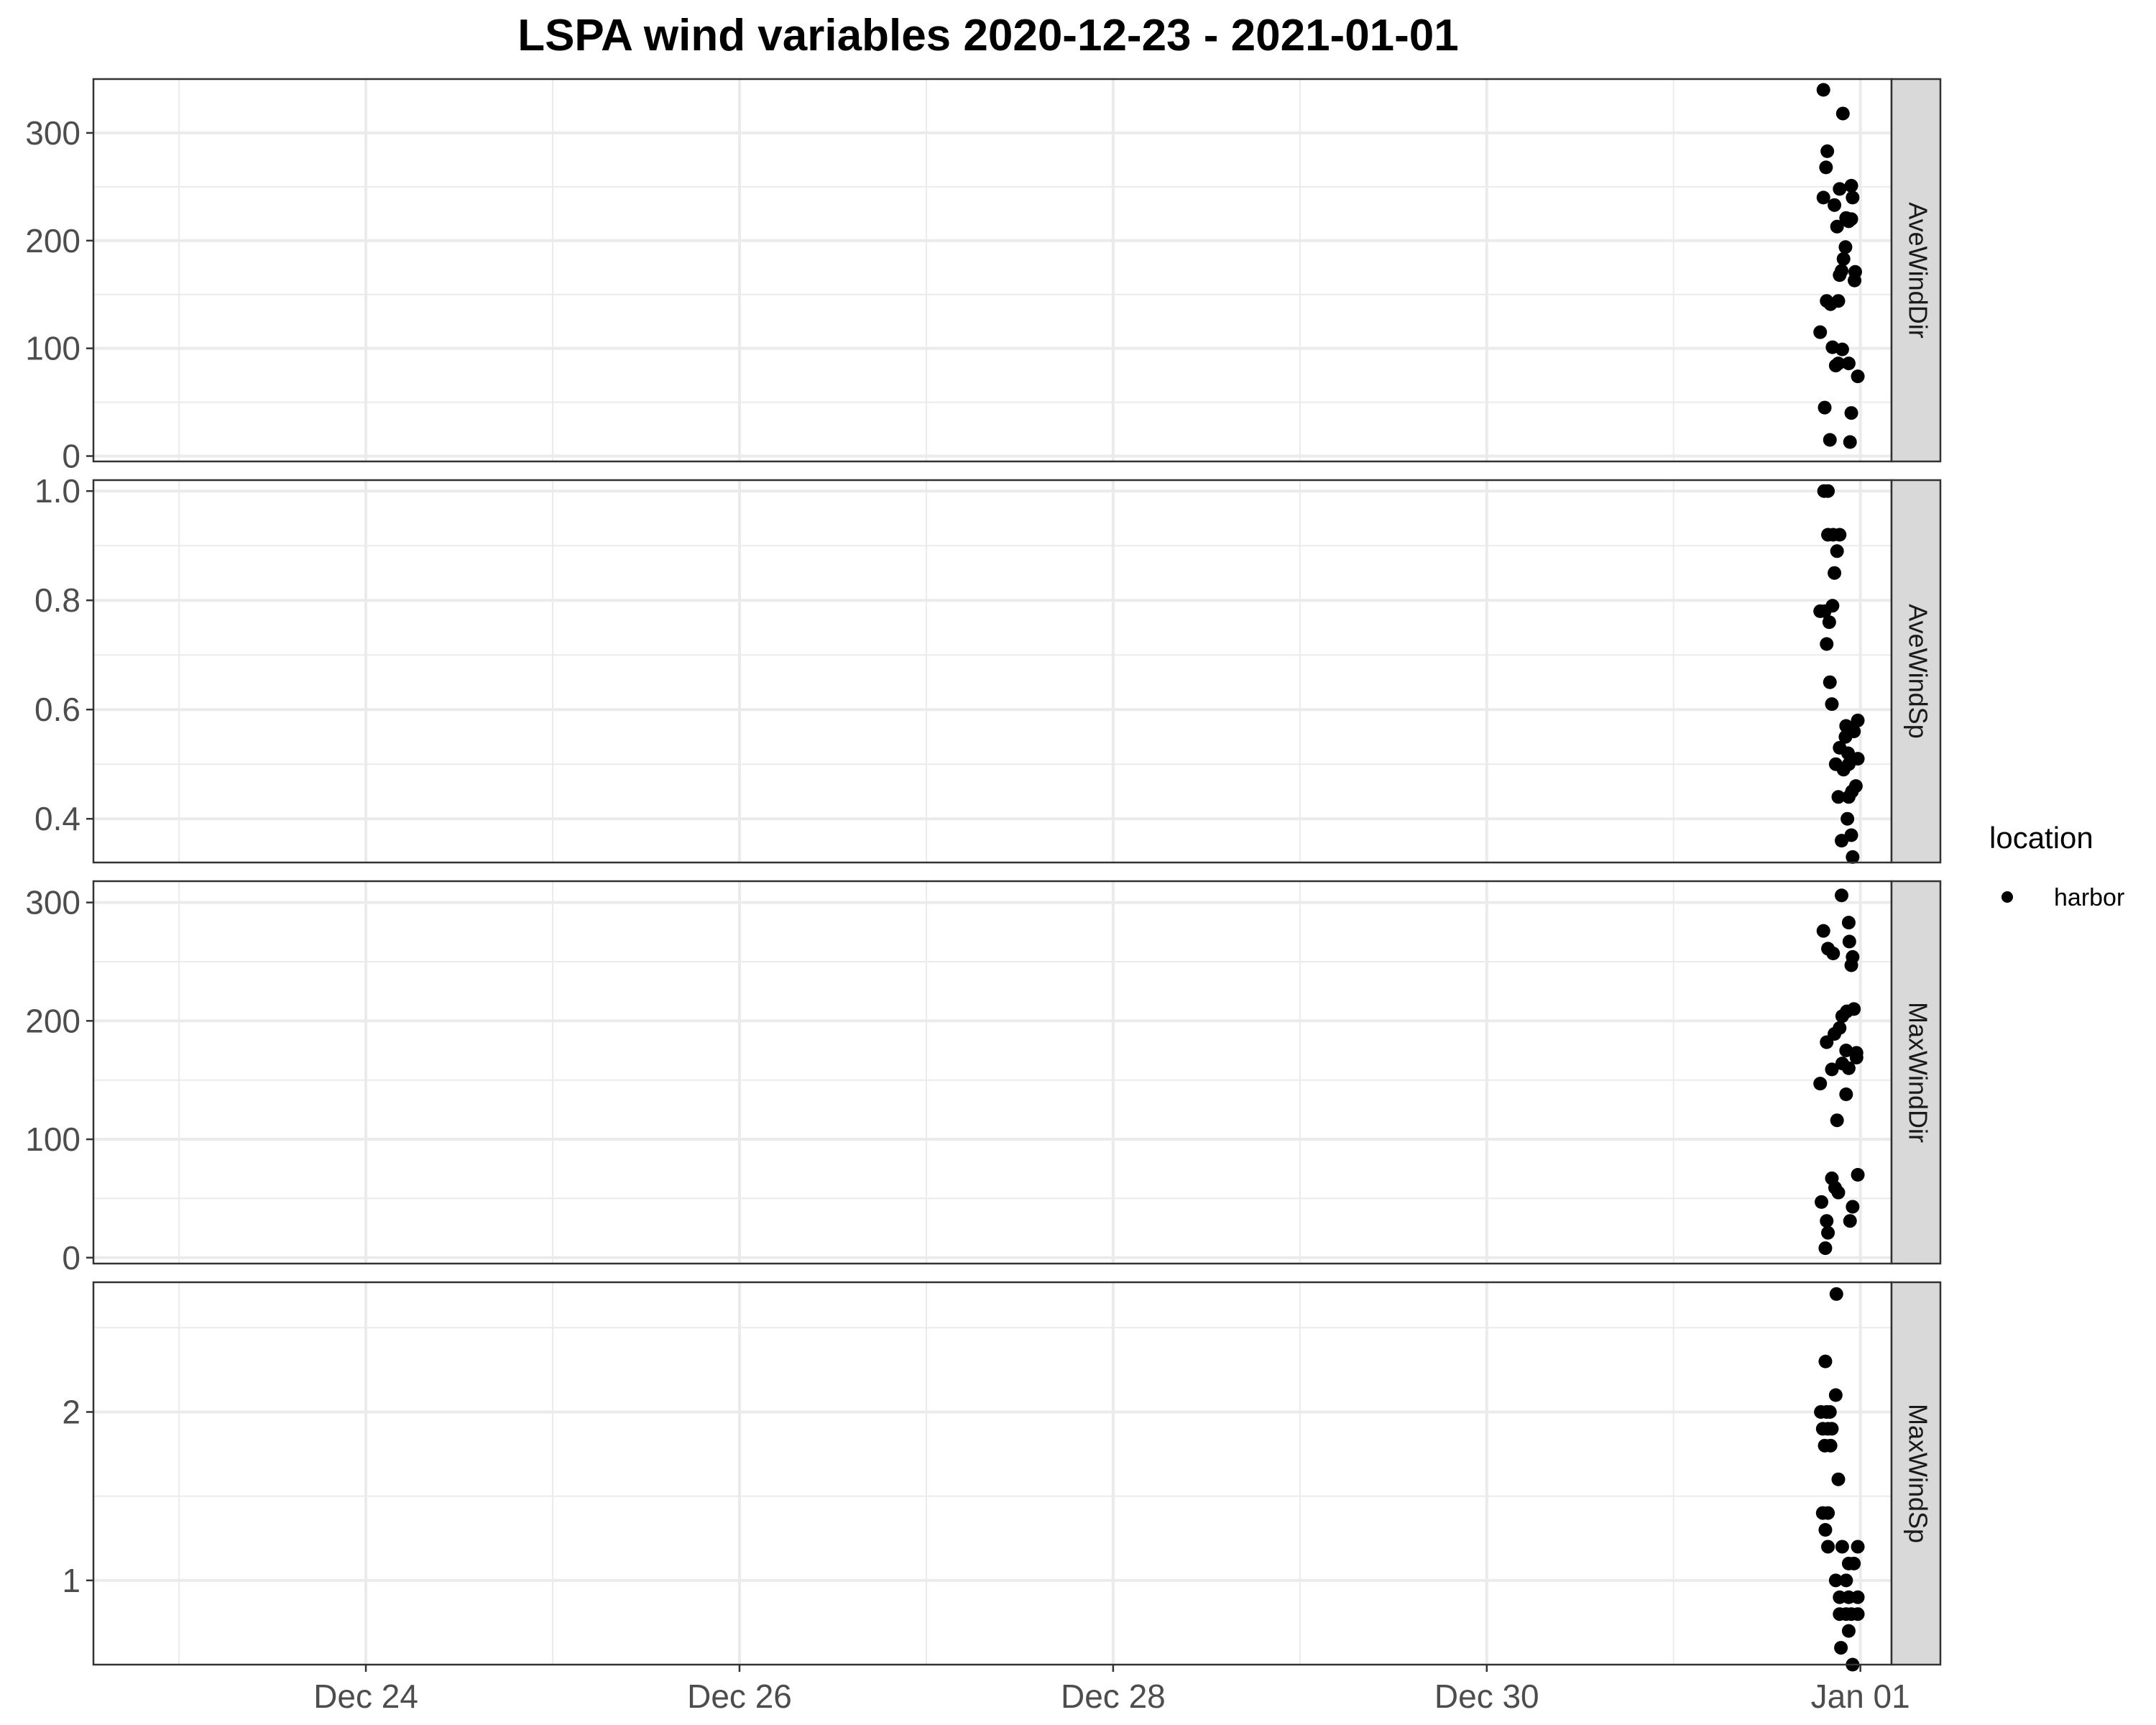 This screenshot has height=1725, width=2156. What do you see at coordinates (2007, 897) in the screenshot?
I see `legend-key-point` at bounding box center [2007, 897].